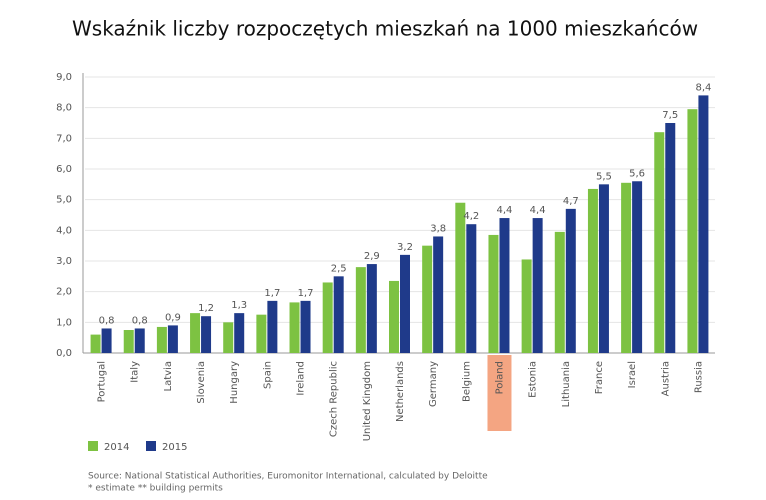 This screenshot has height=500, width=766. What do you see at coordinates (174, 447) in the screenshot?
I see `legend-label: 2015` at bounding box center [174, 447].